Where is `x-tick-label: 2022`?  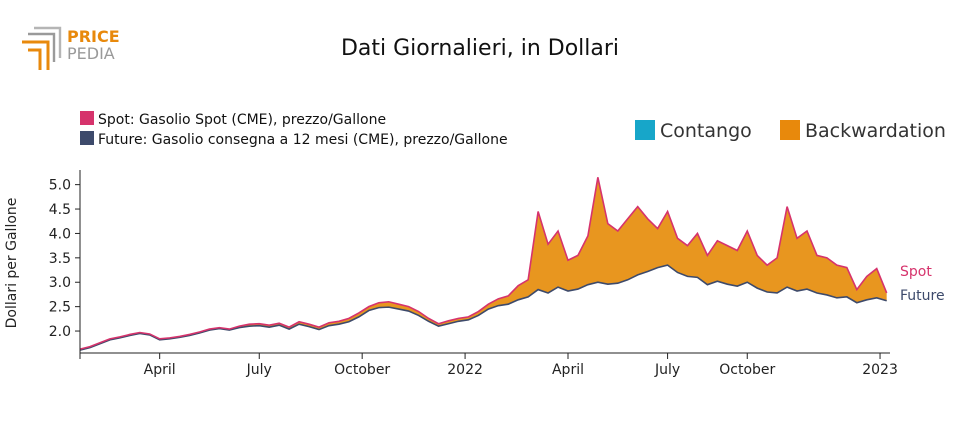 x-tick-label: 2022 is located at coordinates (465, 370).